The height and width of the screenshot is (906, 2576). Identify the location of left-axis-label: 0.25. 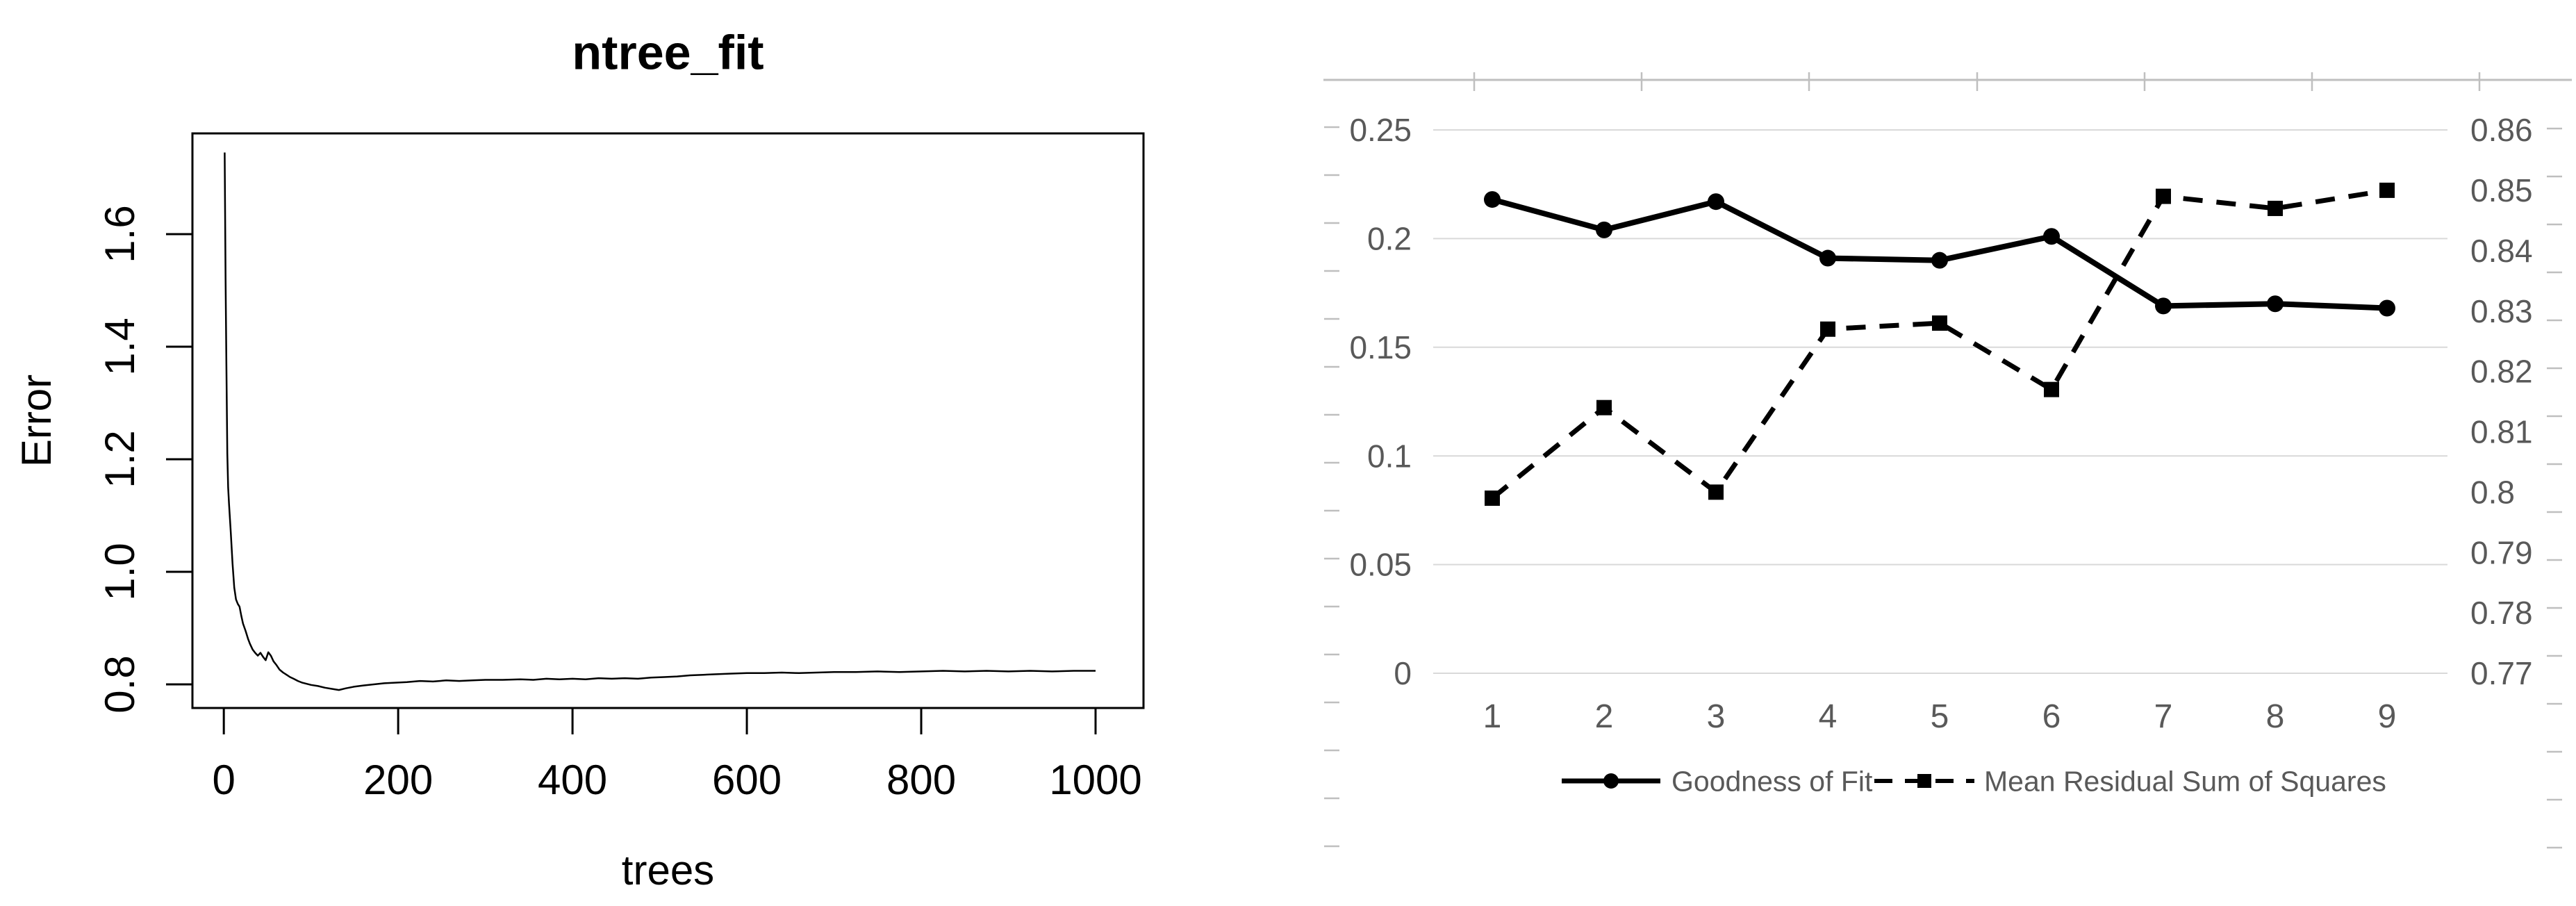
(1380, 130).